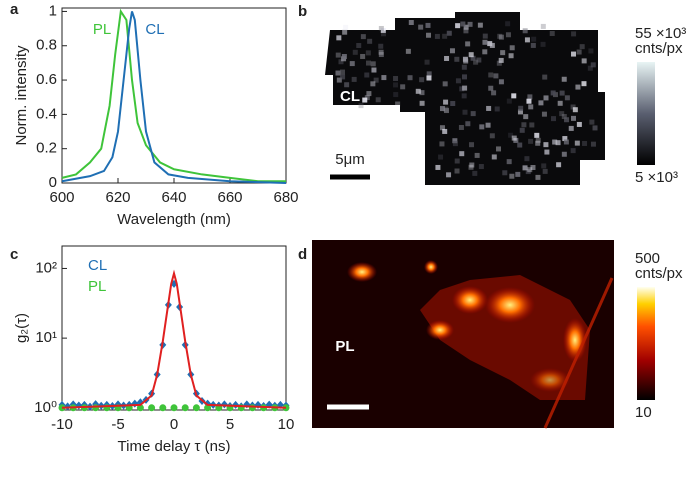 The height and width of the screenshot is (482, 699). I want to click on x-tick-label: 600, so click(61, 197).